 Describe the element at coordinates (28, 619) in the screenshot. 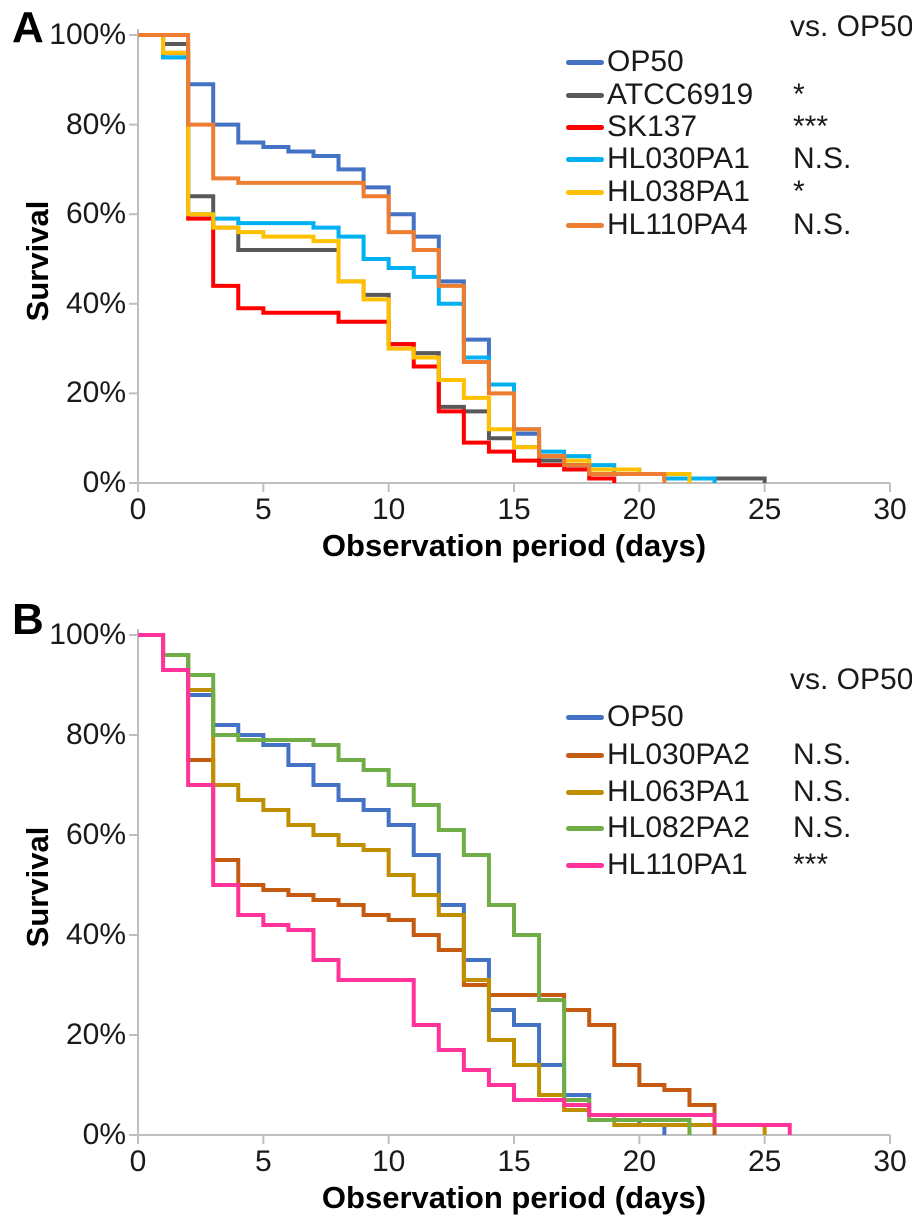

I see `panel-b-letter: B` at that location.